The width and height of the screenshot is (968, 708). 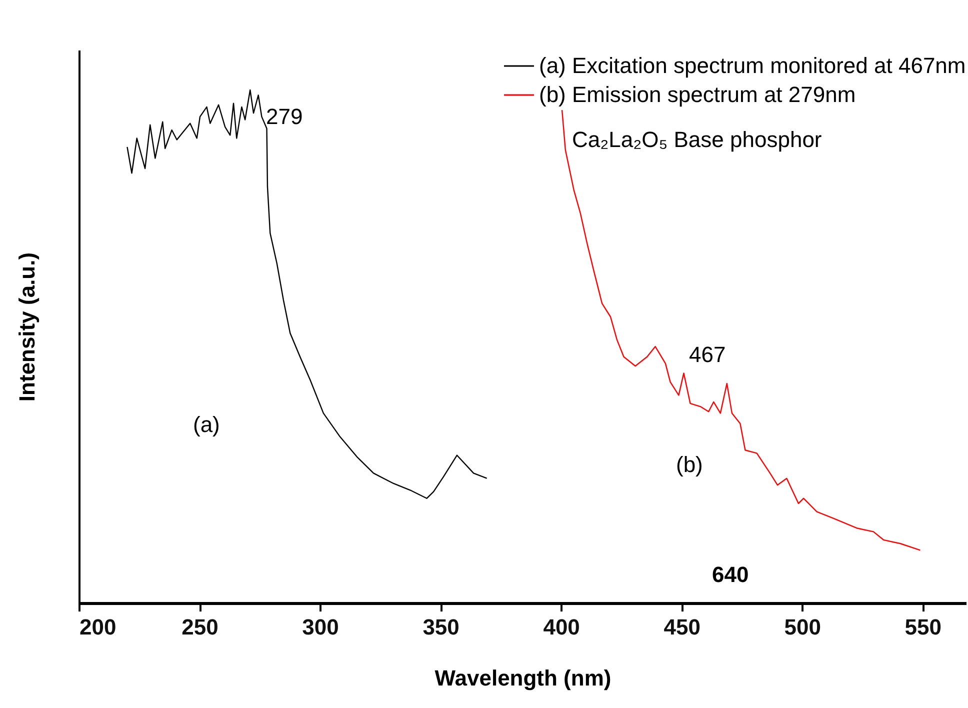 I want to click on x-tick-label: 400, so click(x=561, y=627).